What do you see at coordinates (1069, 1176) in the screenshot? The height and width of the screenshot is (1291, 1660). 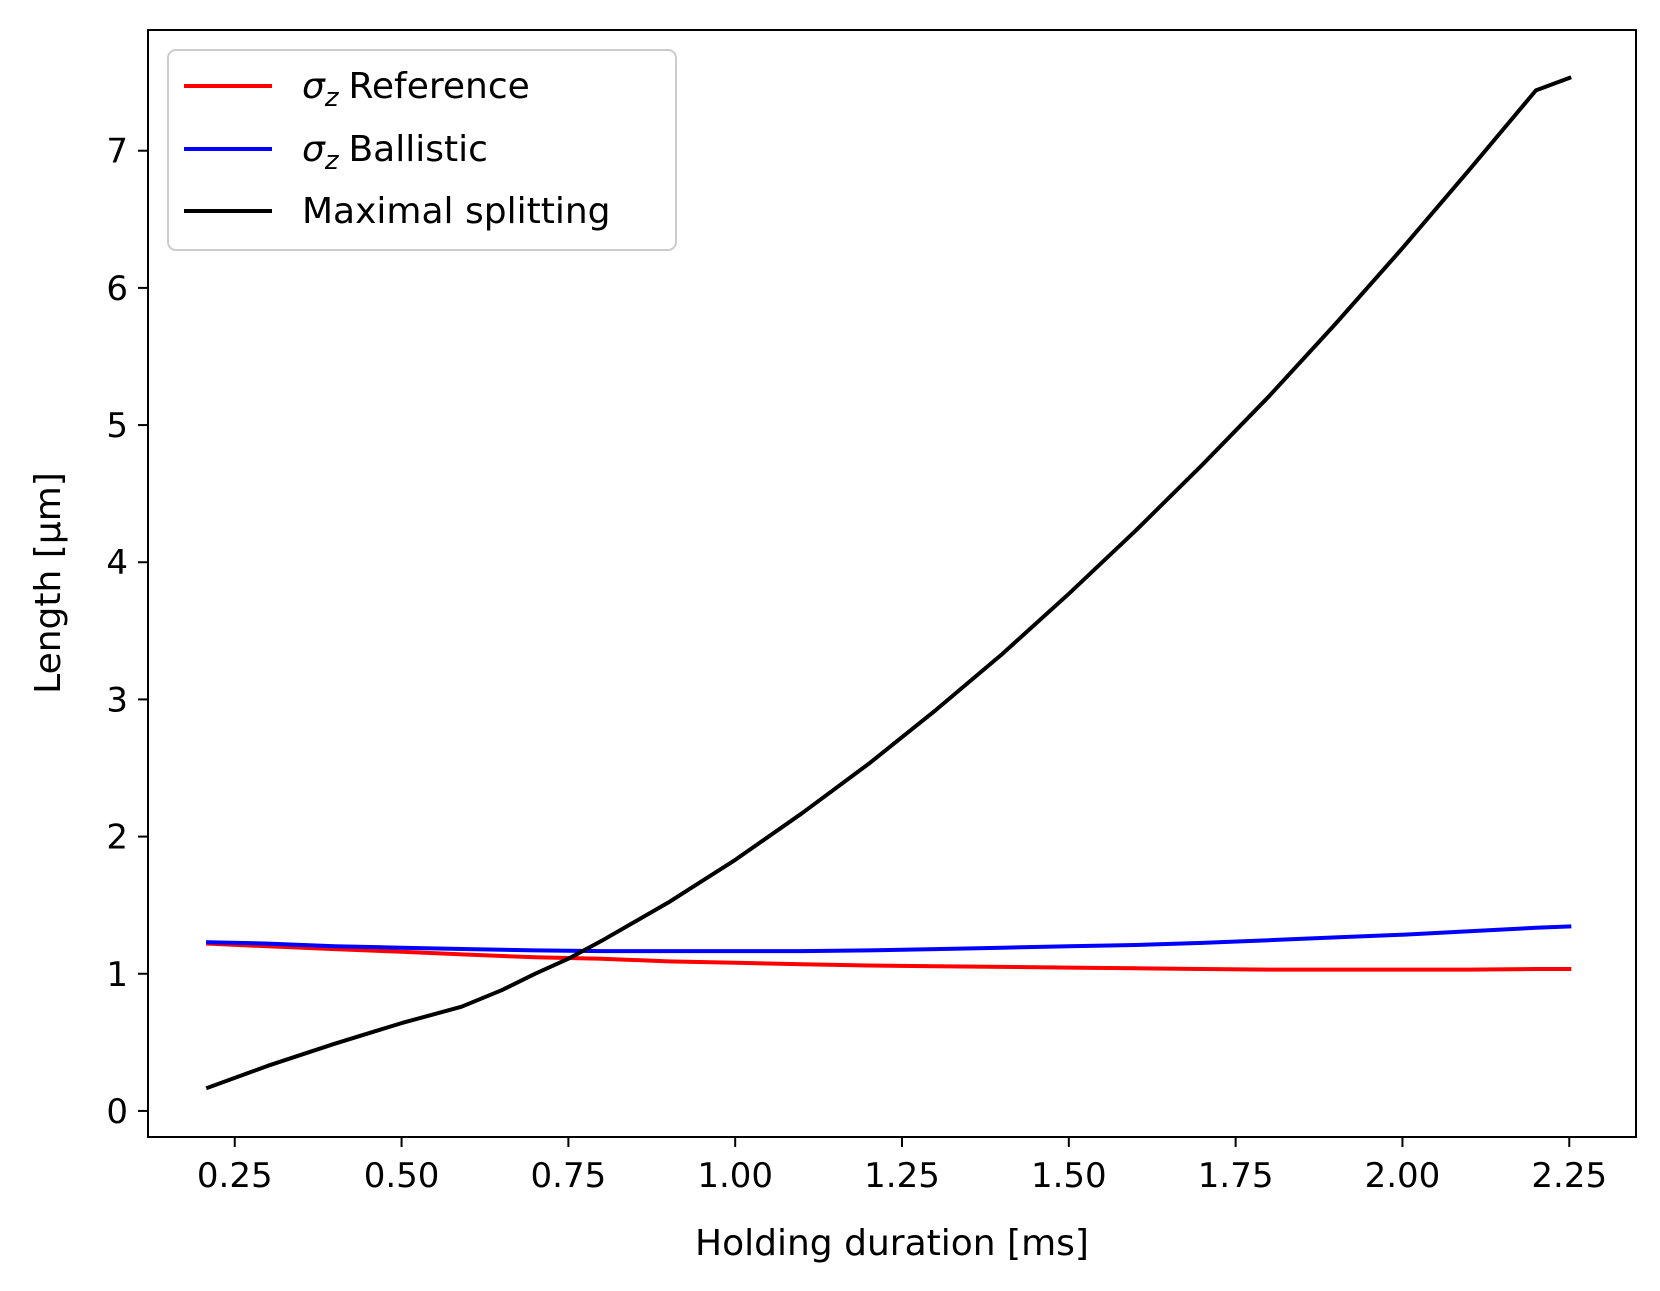 I see `x-tick-label: 1.50` at bounding box center [1069, 1176].